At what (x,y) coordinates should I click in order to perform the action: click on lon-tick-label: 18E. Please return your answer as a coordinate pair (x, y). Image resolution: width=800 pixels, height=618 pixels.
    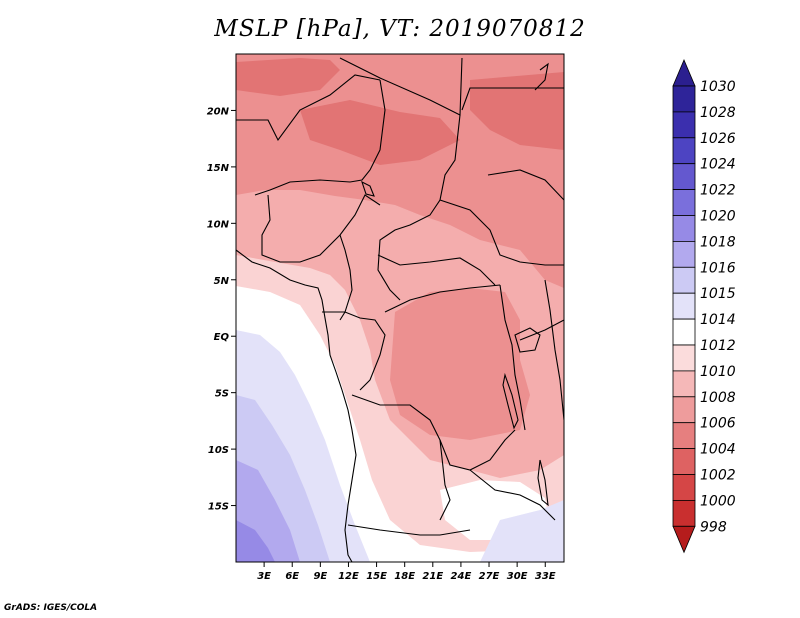
    Looking at the image, I should click on (404, 576).